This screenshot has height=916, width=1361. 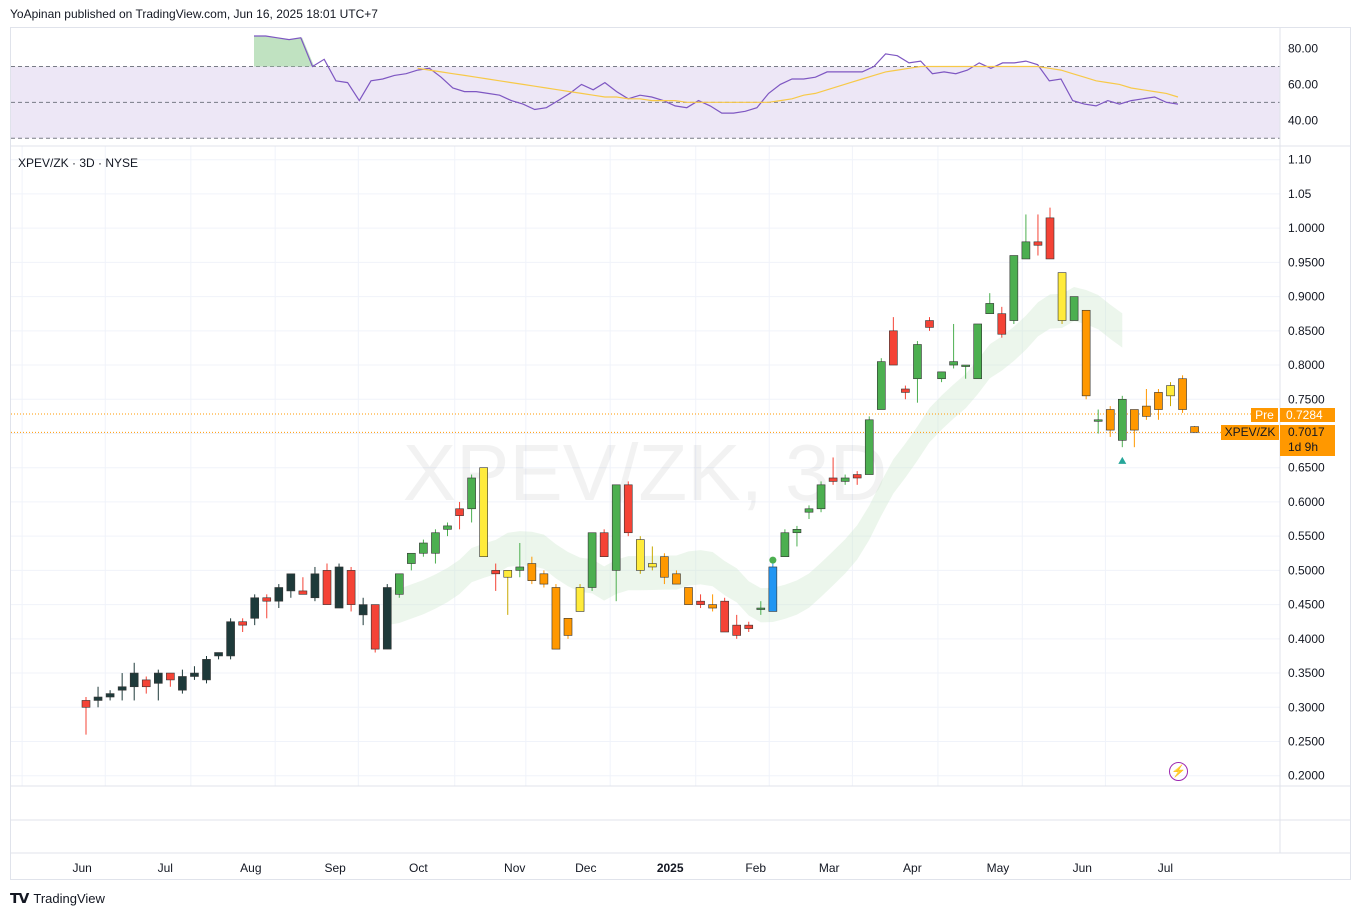 I want to click on price-tick-label: 0.5500, so click(x=1306, y=536).